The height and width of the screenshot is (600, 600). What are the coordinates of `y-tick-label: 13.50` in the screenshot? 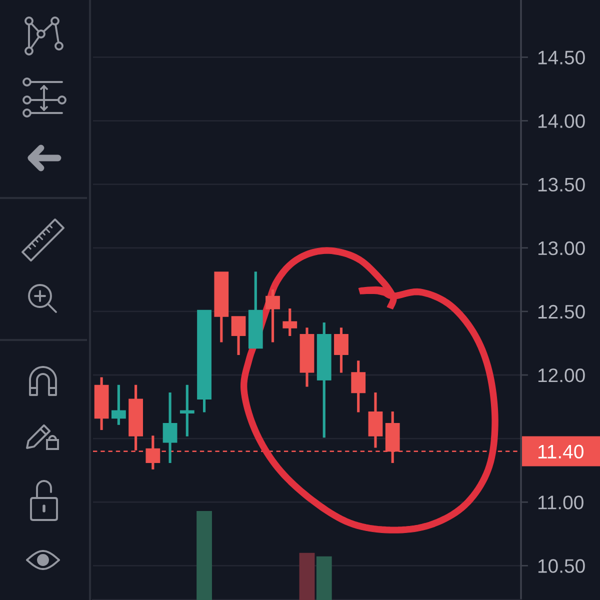 It's located at (561, 185).